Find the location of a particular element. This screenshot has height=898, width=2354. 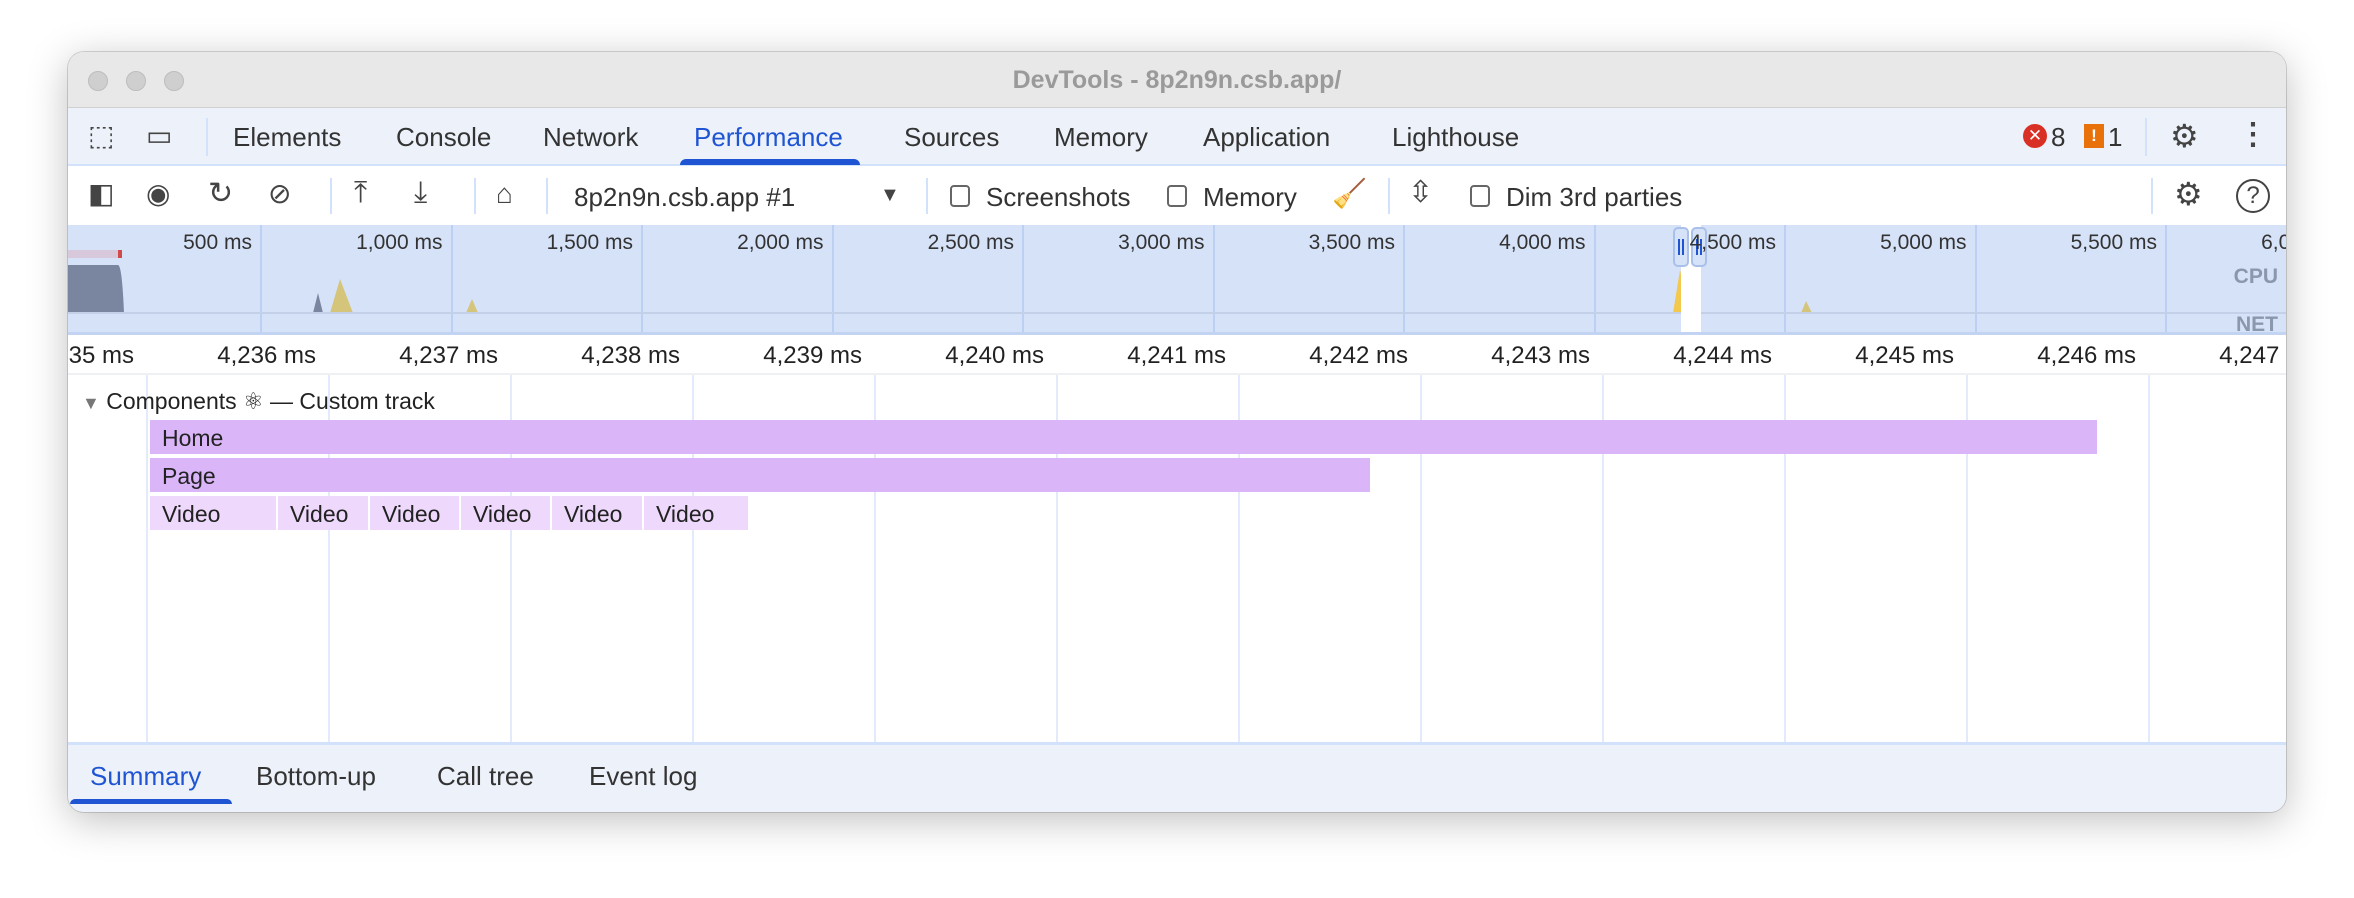

screenshots-checkbox is located at coordinates (960, 196).